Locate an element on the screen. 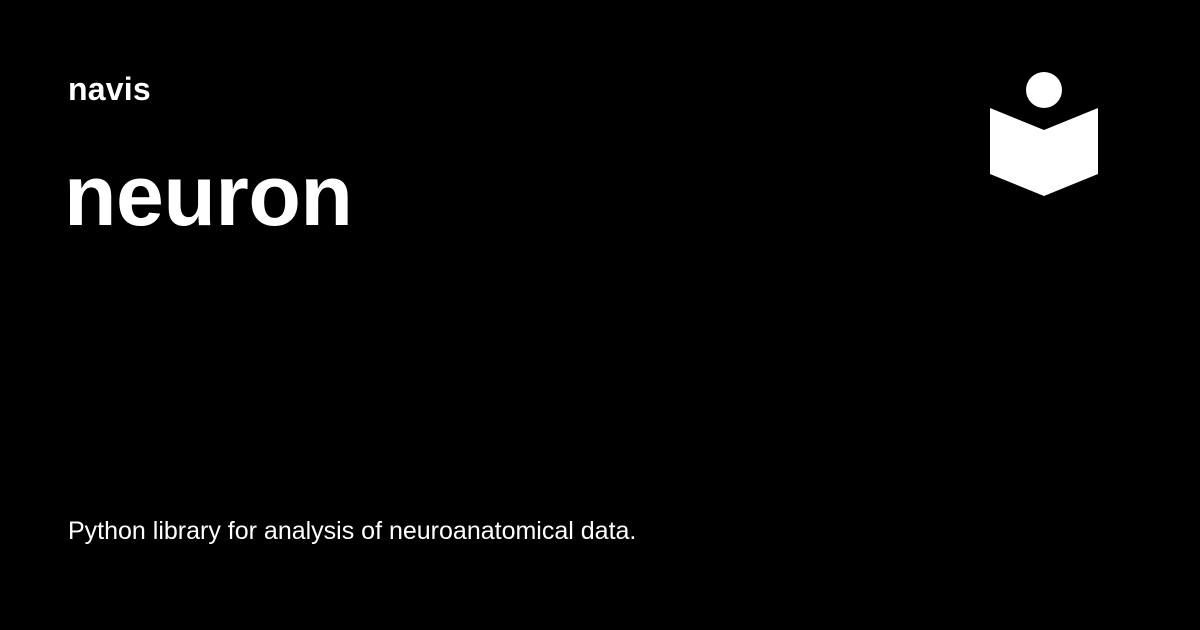 The image size is (1200, 630). page-title: neuron is located at coordinates (208, 196).